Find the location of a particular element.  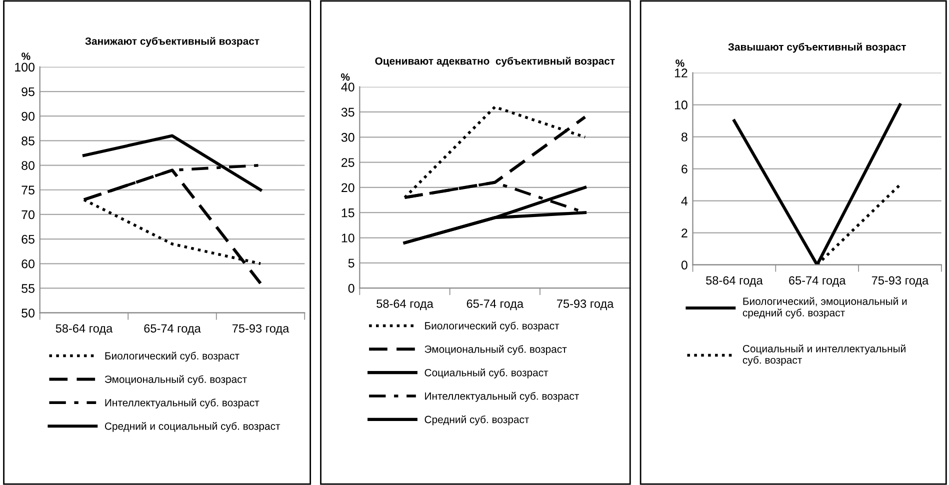

y-tick-label: 15 is located at coordinates (348, 213).